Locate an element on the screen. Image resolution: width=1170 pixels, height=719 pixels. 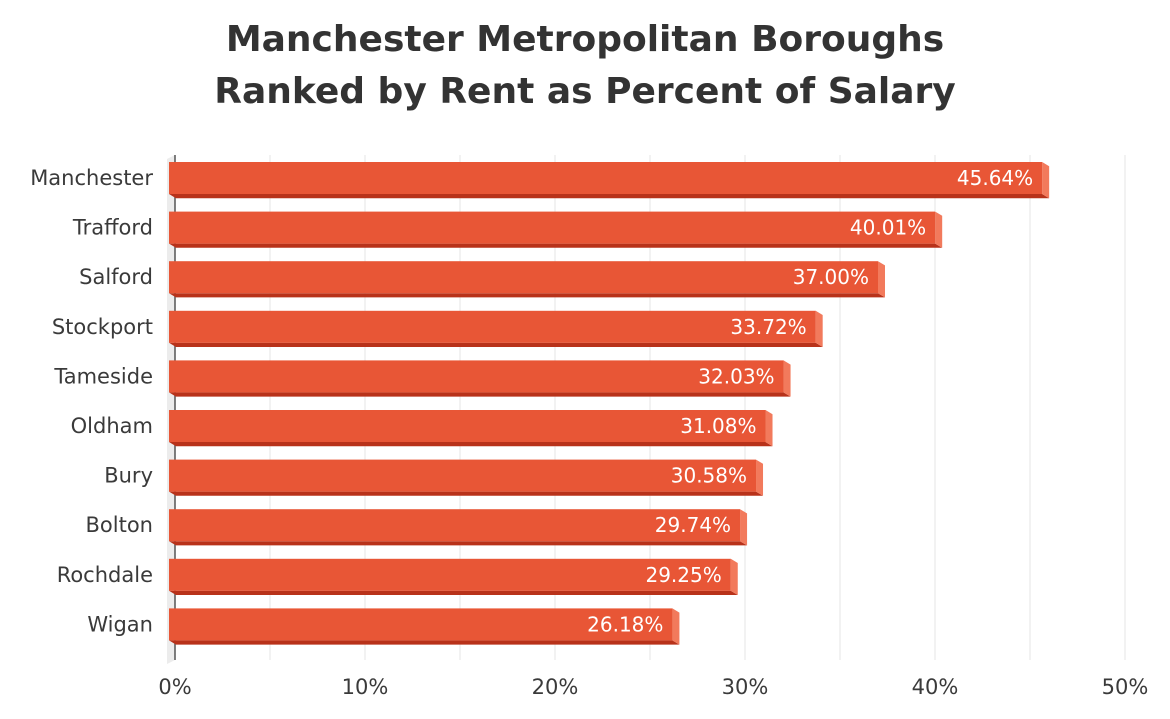
category-label: Manchester is located at coordinates (91, 178).